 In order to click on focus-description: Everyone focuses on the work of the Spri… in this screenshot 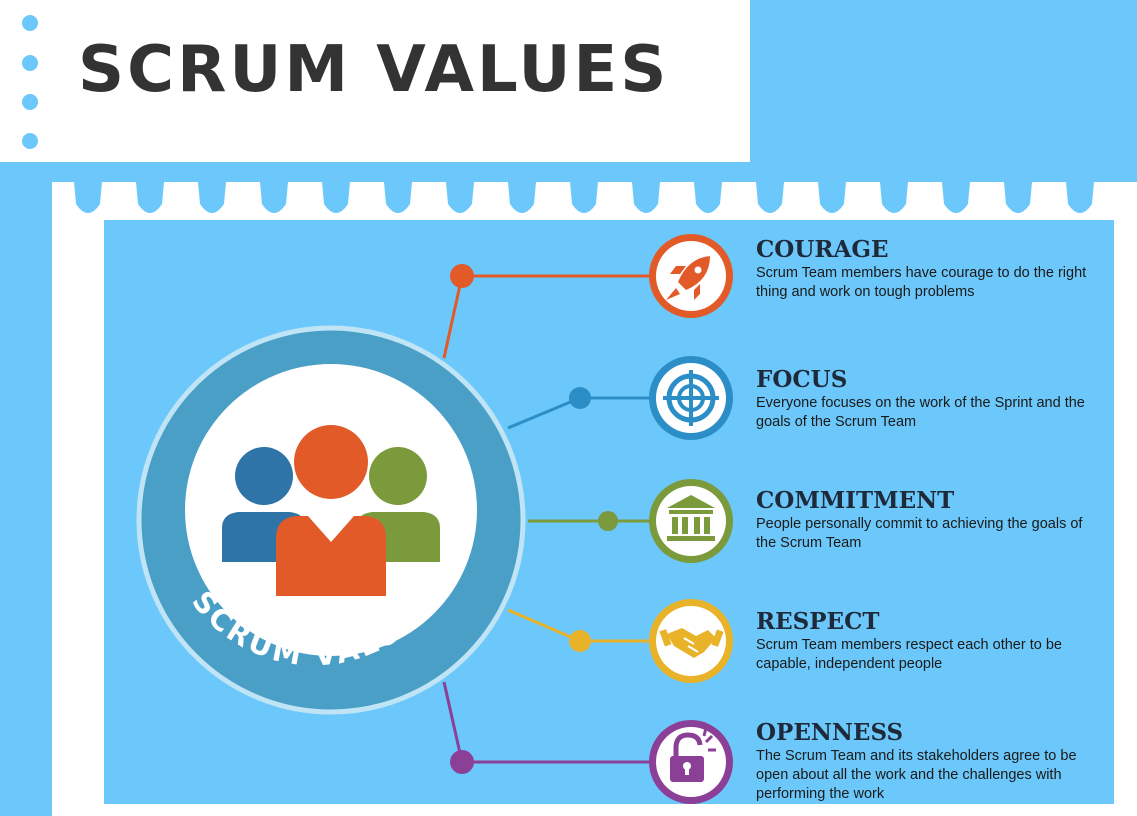, I will do `click(920, 412)`.